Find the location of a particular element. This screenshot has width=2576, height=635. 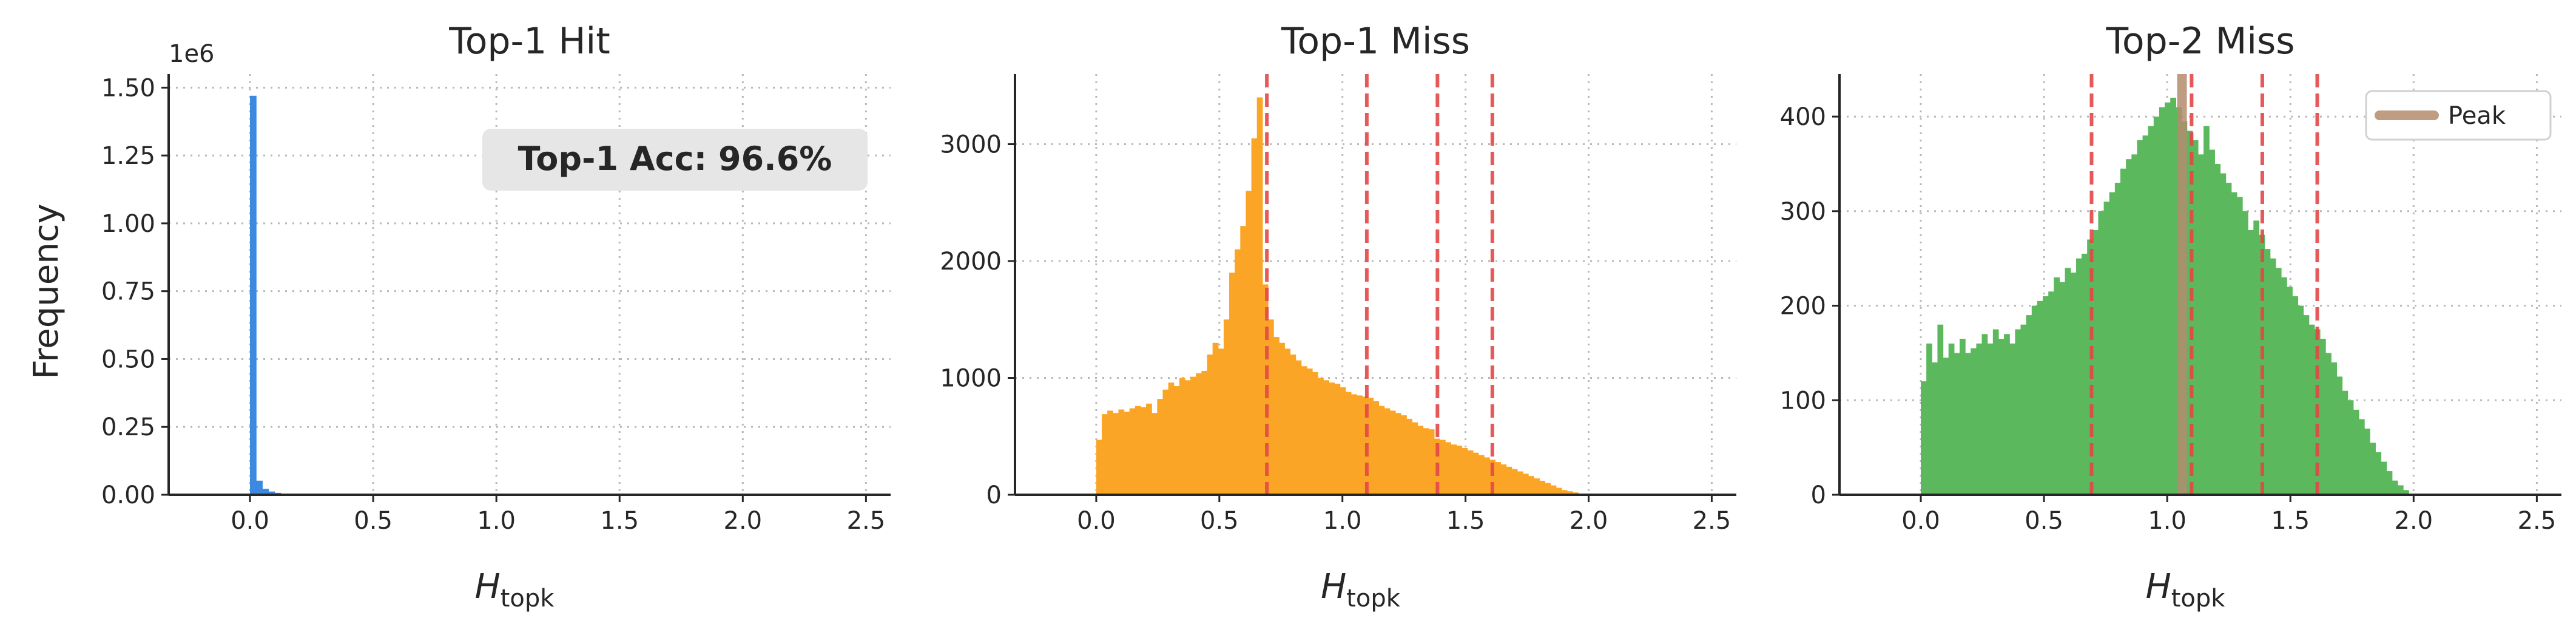

panel-title: Top-1 Hit is located at coordinates (529, 41).